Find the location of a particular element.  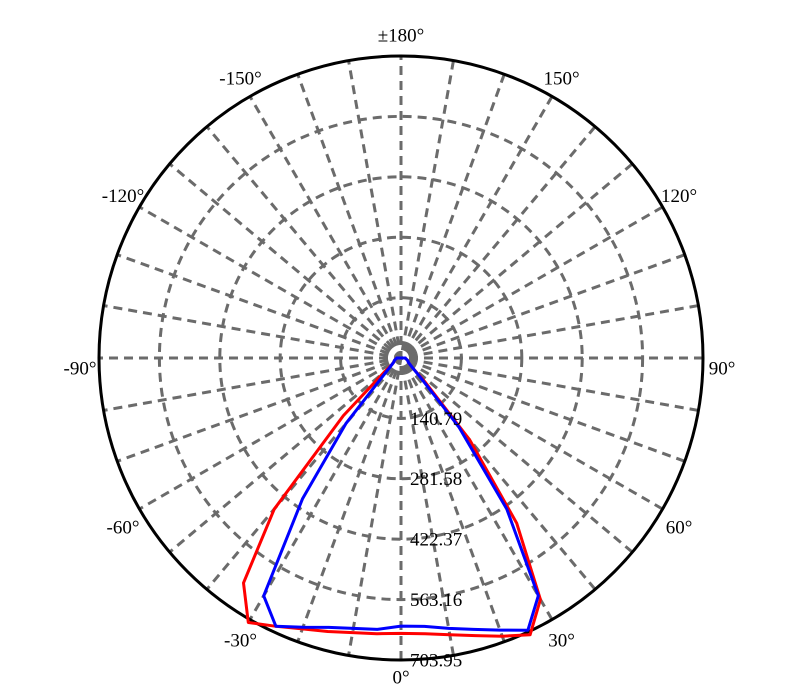

theta-tick-label: 0° is located at coordinates (400, 677).